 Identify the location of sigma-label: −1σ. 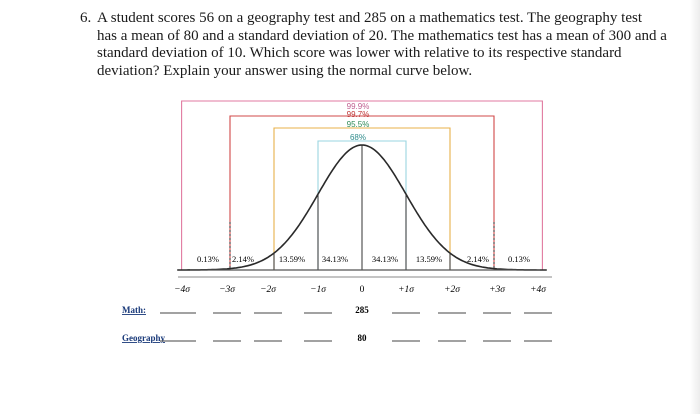
(318, 290).